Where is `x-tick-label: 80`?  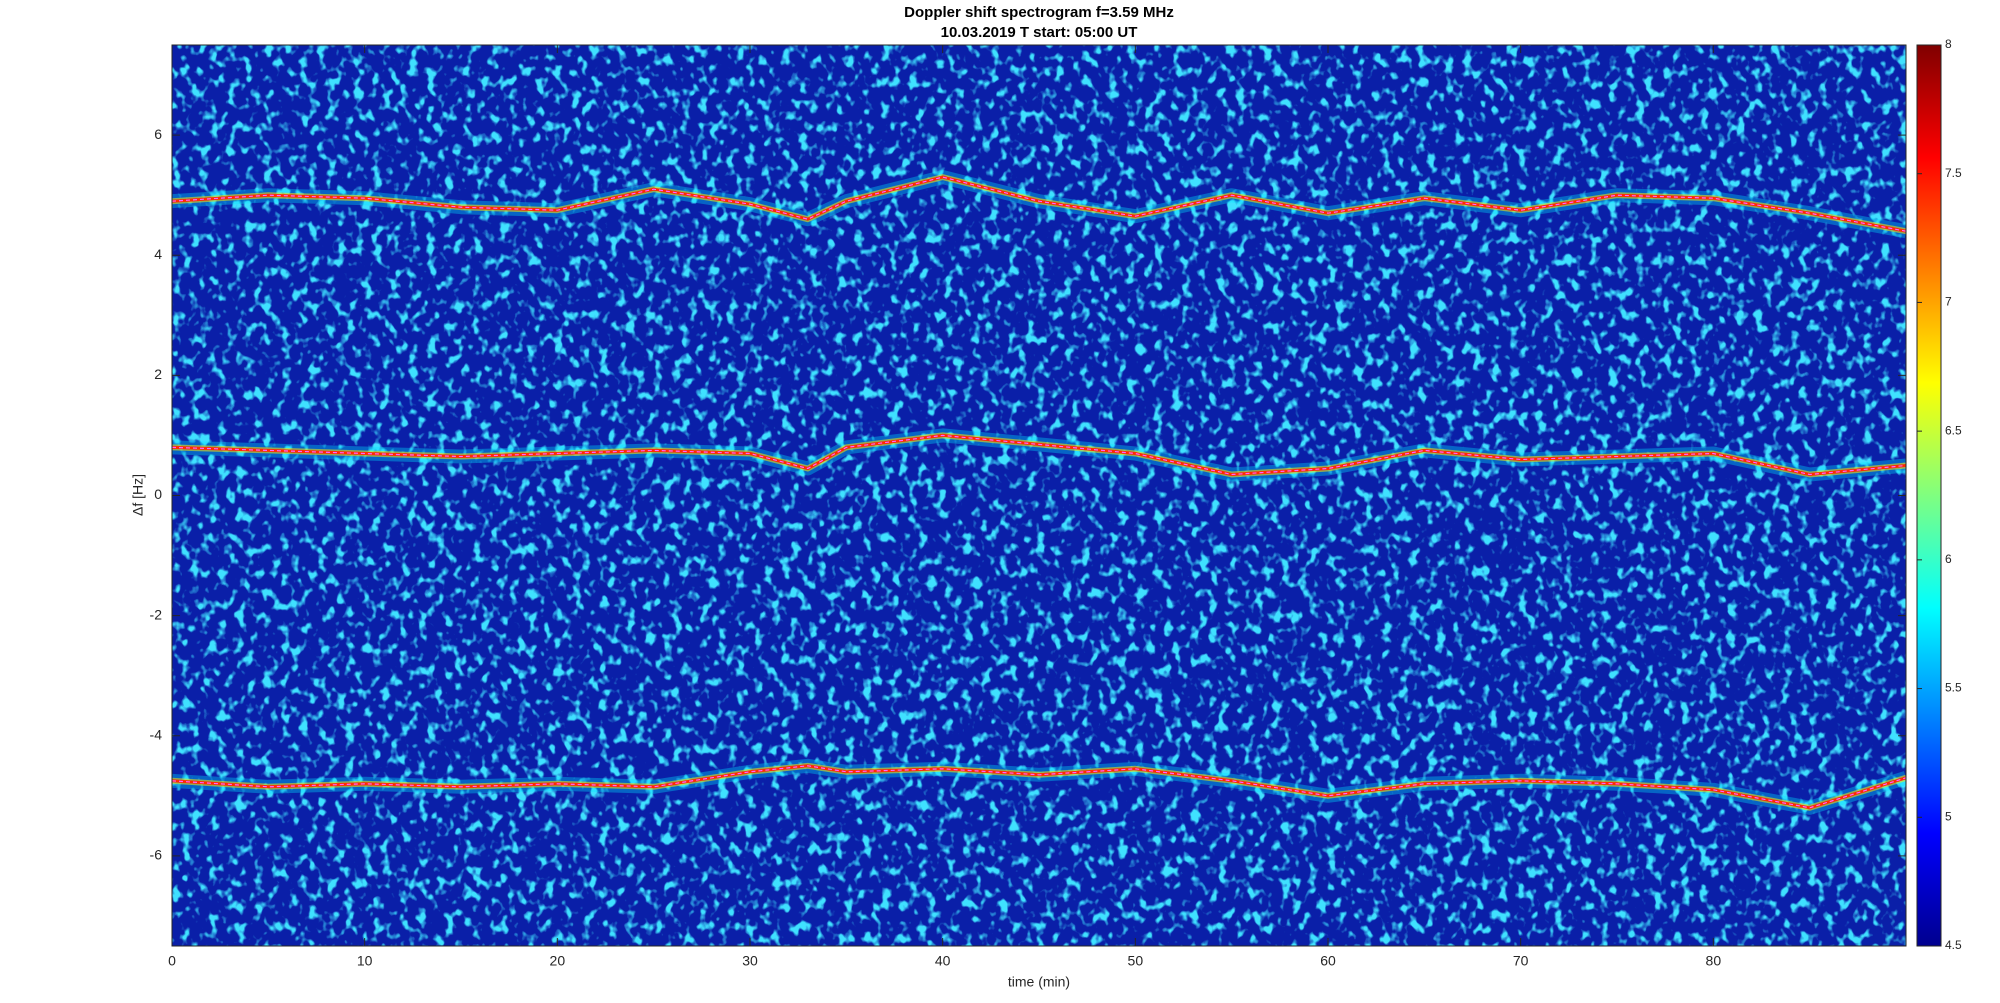
x-tick-label: 80 is located at coordinates (1714, 961).